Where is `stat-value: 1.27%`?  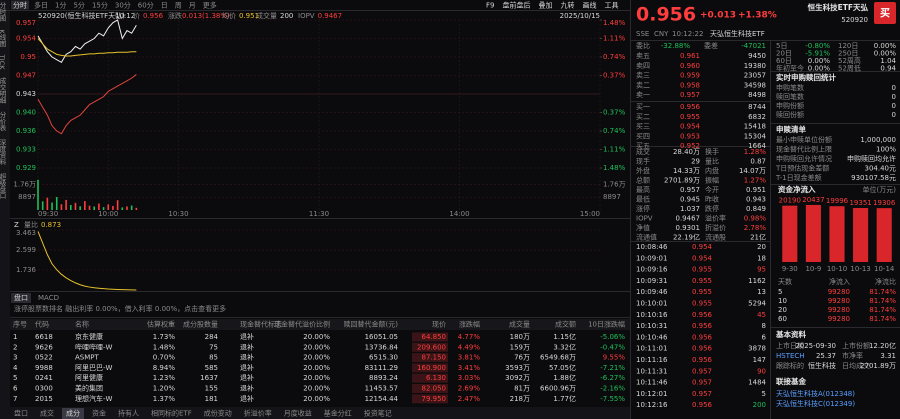
stat-value: 1.27% is located at coordinates (755, 181).